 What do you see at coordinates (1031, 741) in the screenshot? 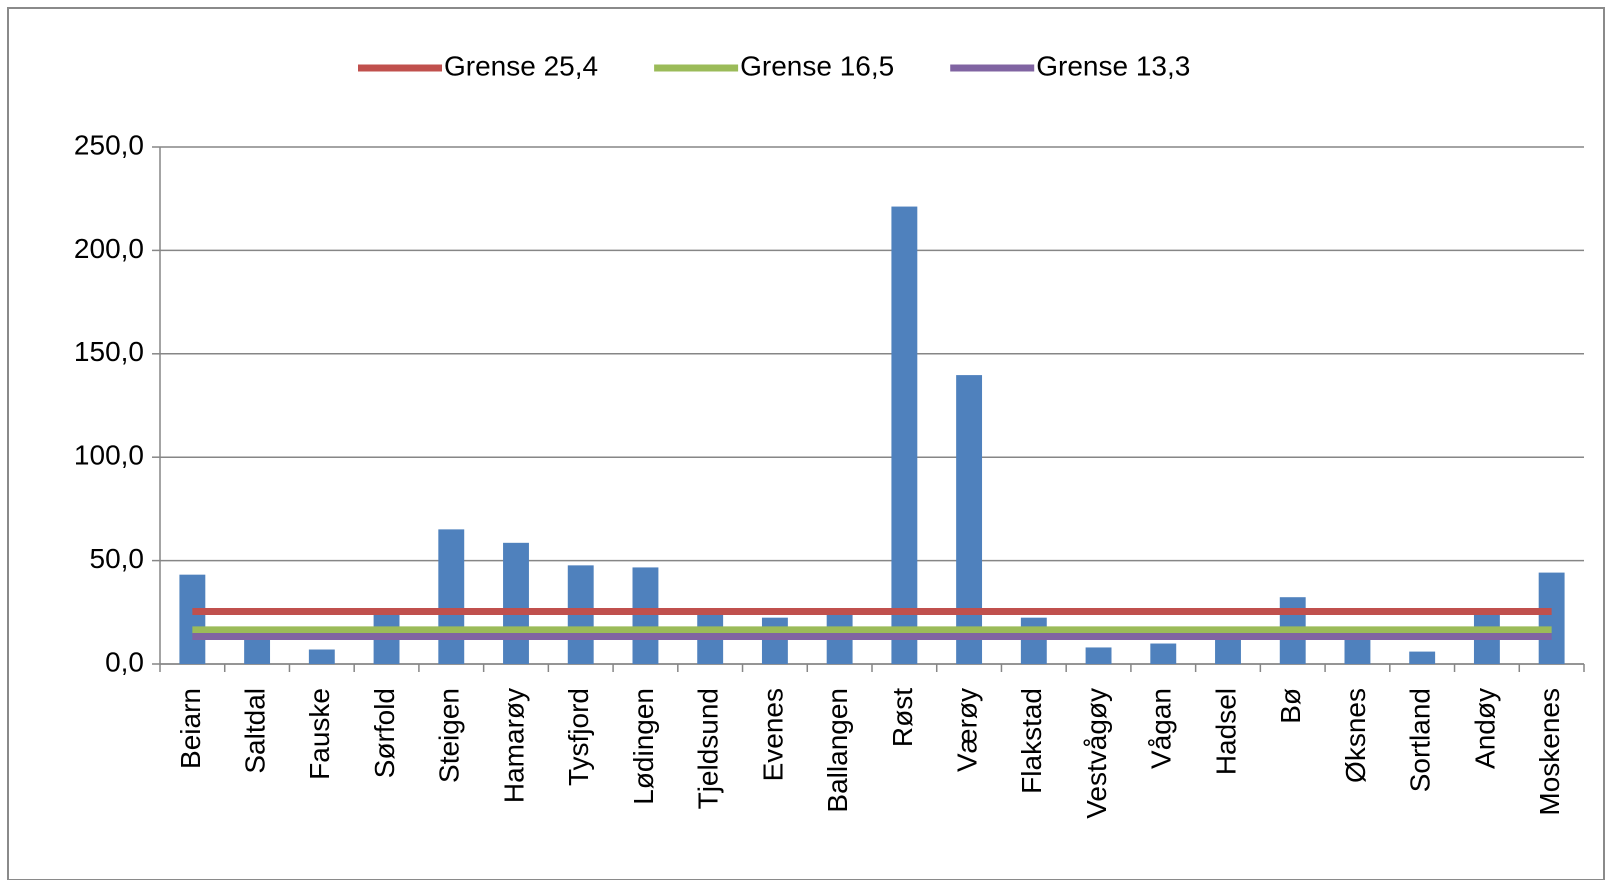
I see `x-tick-label: Flakstad` at bounding box center [1031, 741].